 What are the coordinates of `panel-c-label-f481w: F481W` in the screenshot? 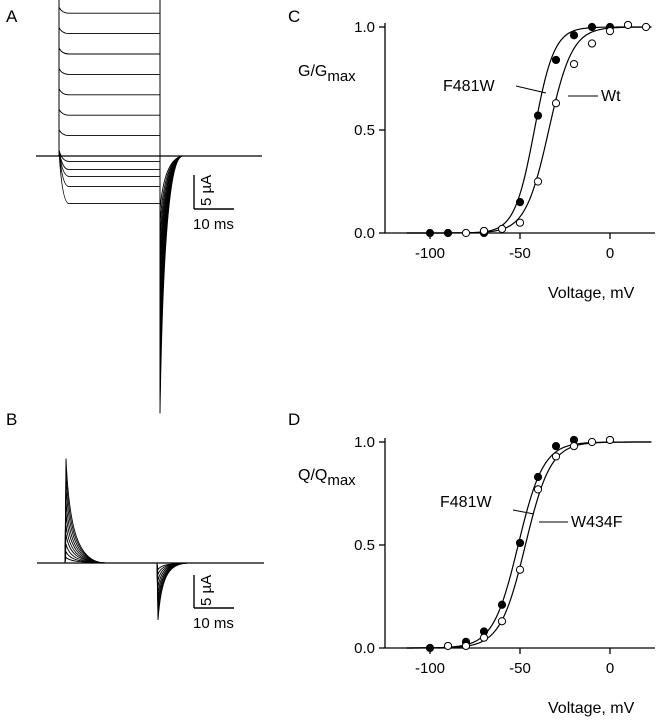 It's located at (469, 86).